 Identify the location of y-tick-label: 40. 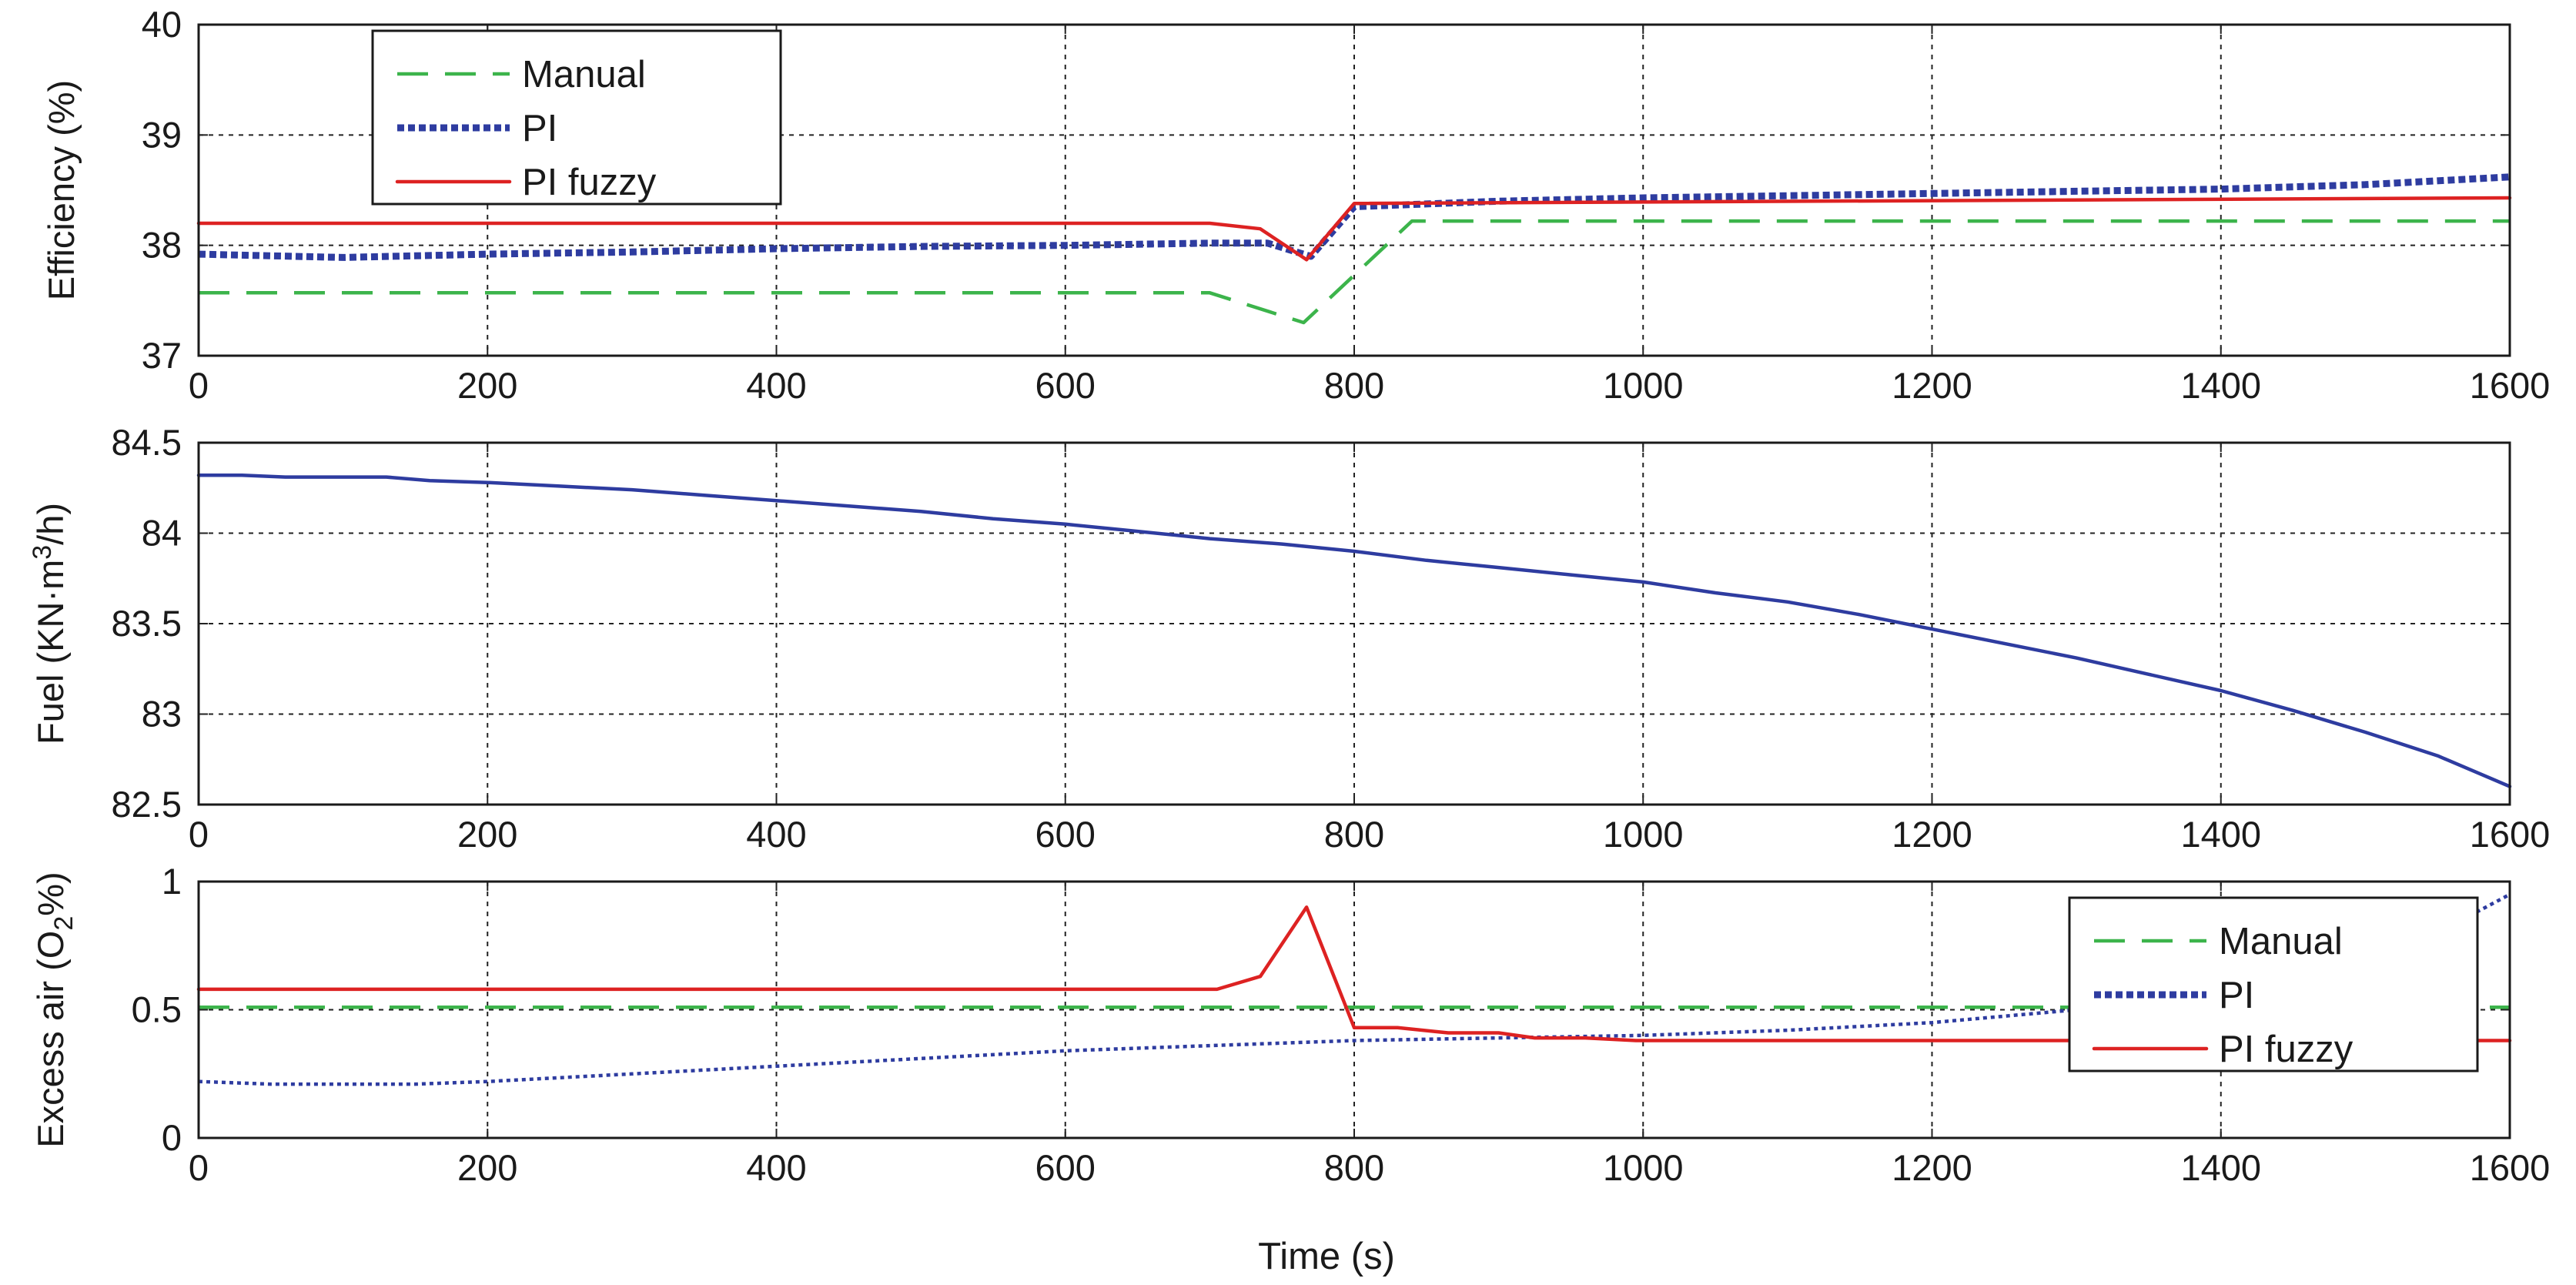
(162, 24).